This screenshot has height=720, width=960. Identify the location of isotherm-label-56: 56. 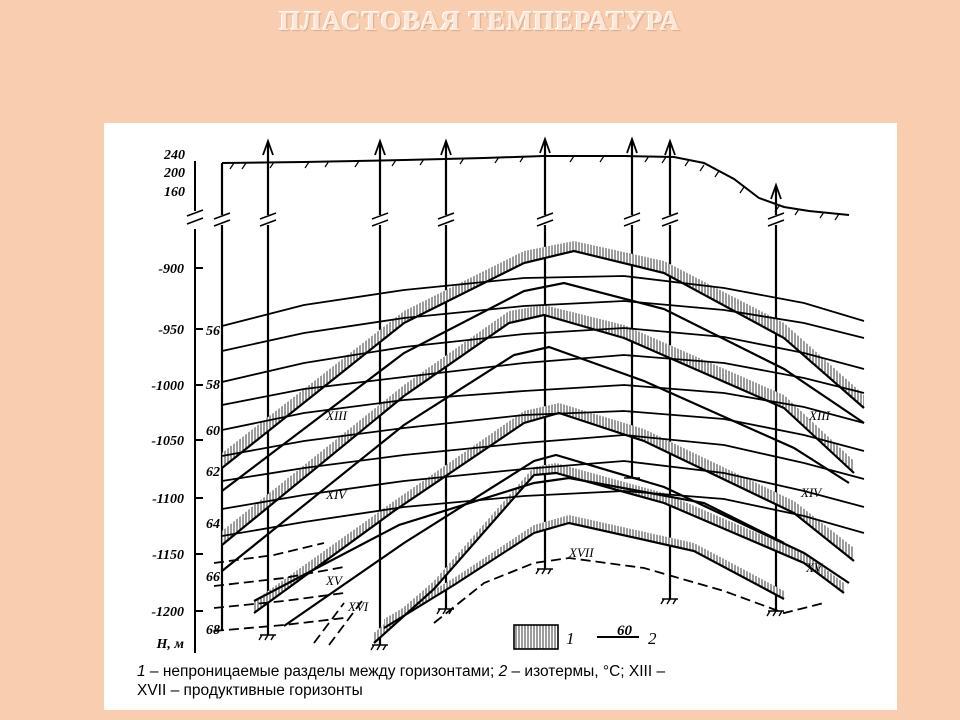
(213, 331).